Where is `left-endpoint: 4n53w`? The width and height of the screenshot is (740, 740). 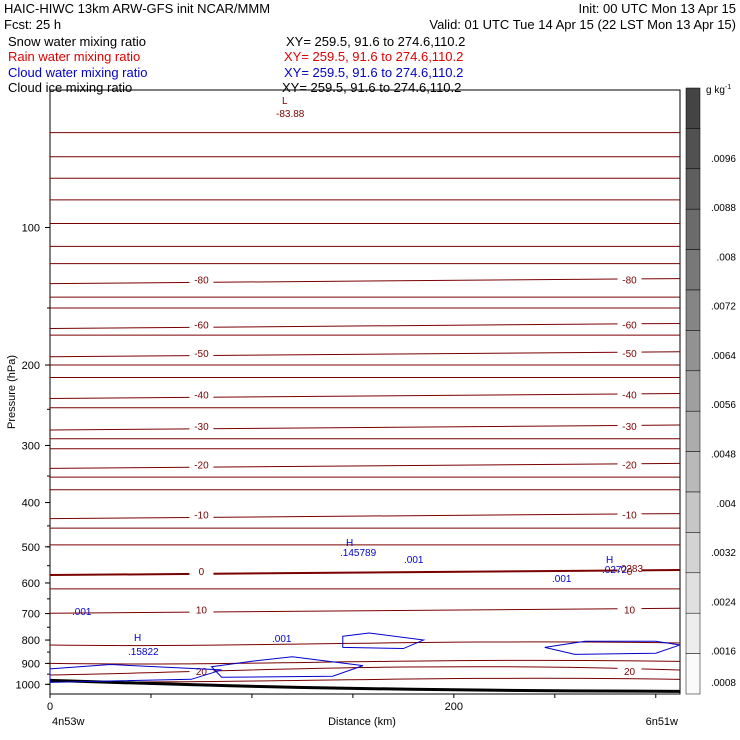 left-endpoint: 4n53w is located at coordinates (68, 722).